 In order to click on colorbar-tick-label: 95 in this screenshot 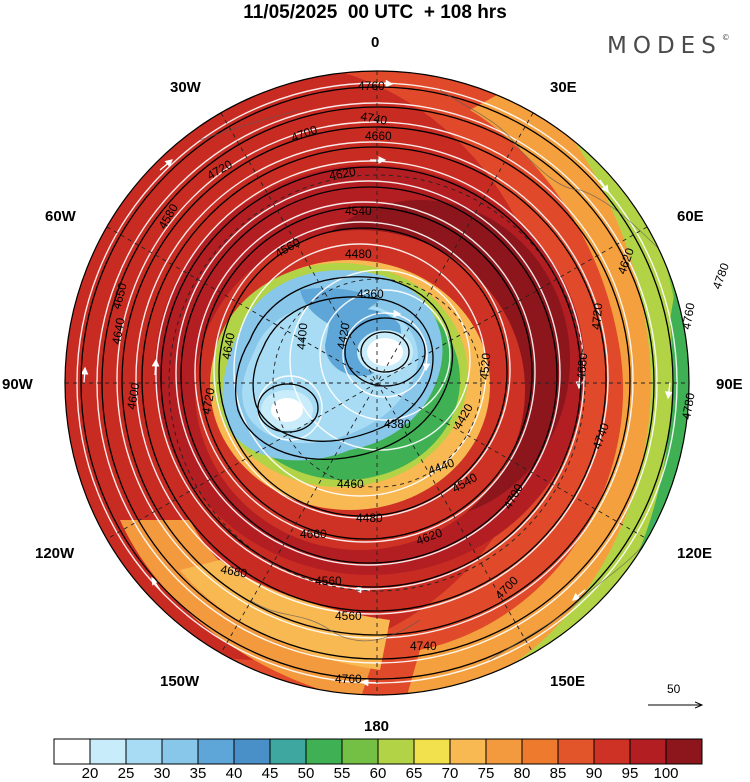, I will do `click(630, 773)`.